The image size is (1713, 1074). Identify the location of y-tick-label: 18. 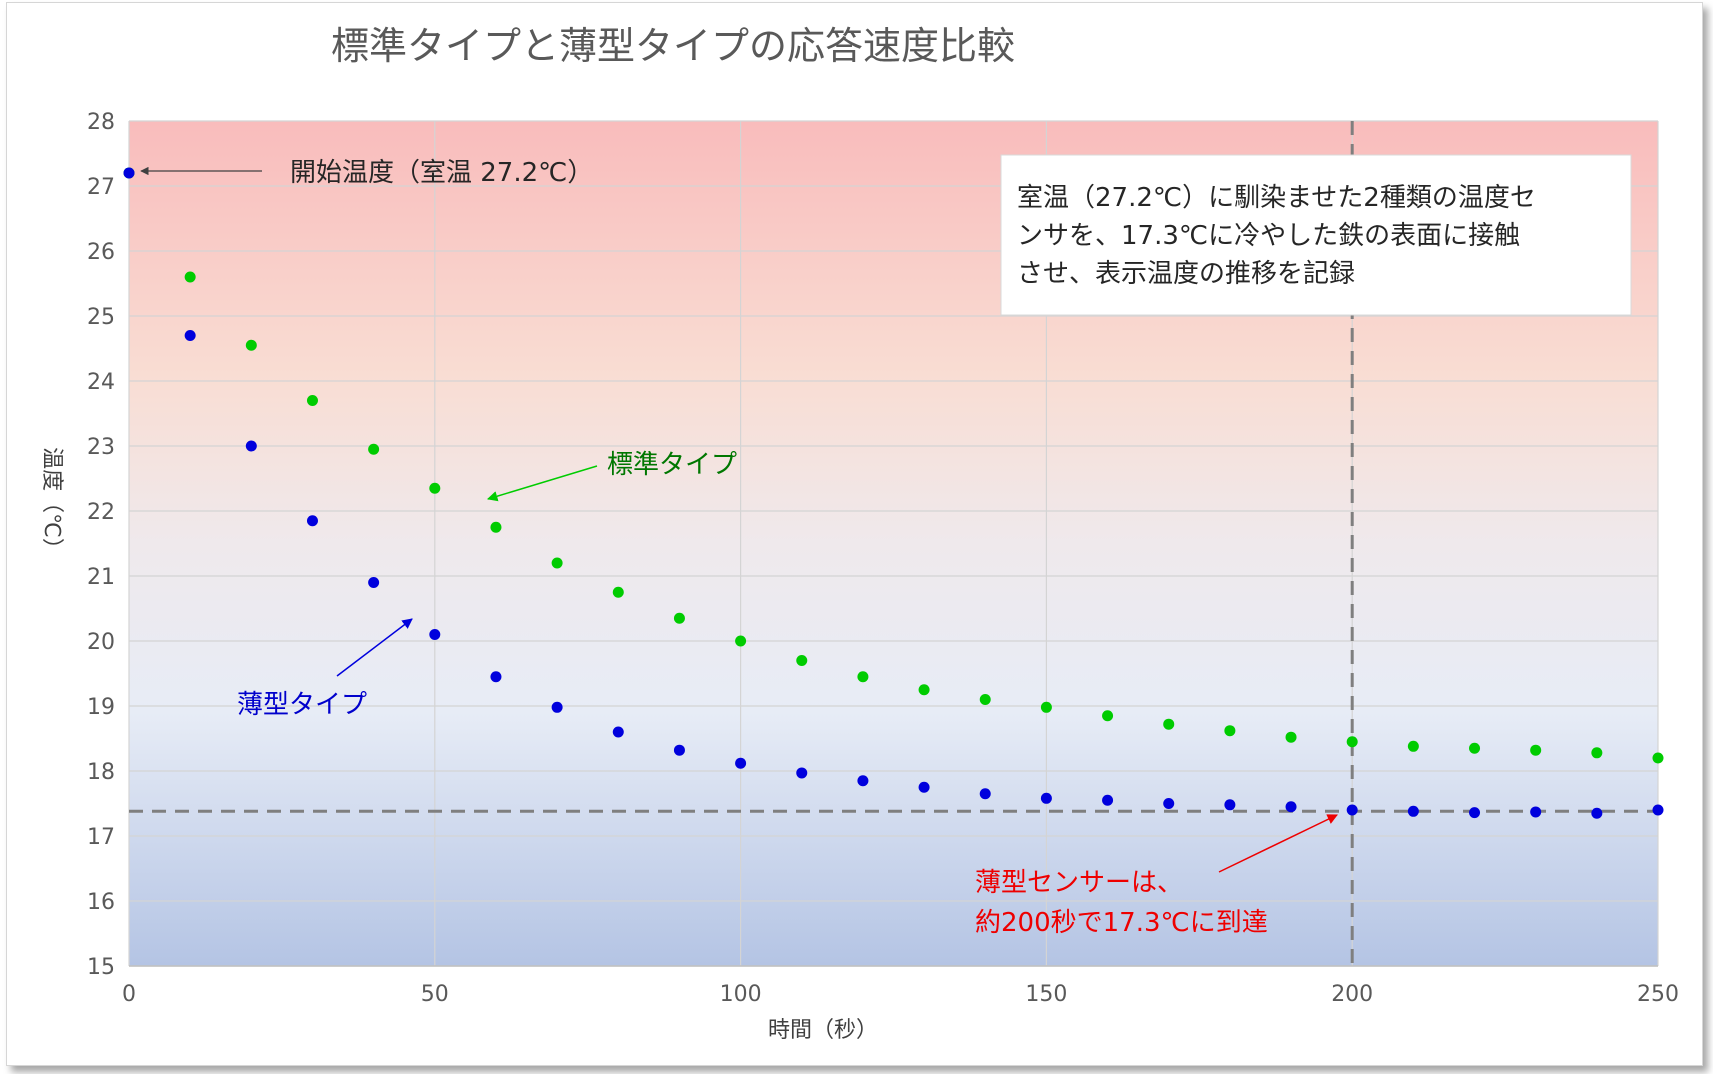
(101, 772).